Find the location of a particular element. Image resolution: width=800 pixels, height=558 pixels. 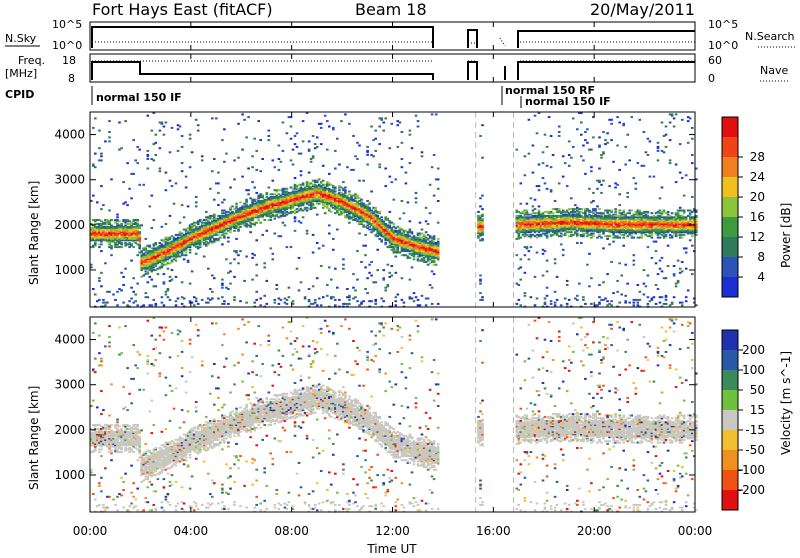

nsearch-tick-top: 10^5 is located at coordinates (723, 24).